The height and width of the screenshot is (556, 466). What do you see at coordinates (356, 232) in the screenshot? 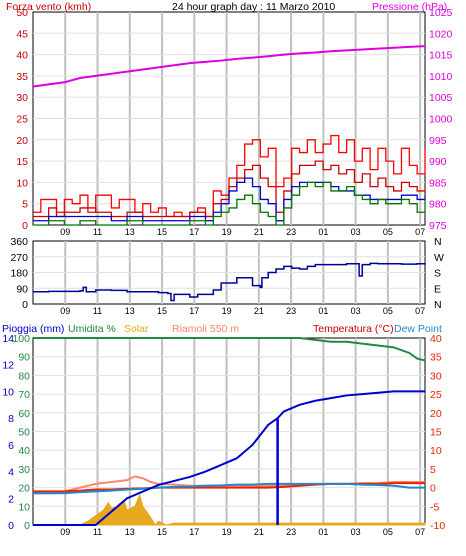
I see `x-tick-label: 03` at bounding box center [356, 232].